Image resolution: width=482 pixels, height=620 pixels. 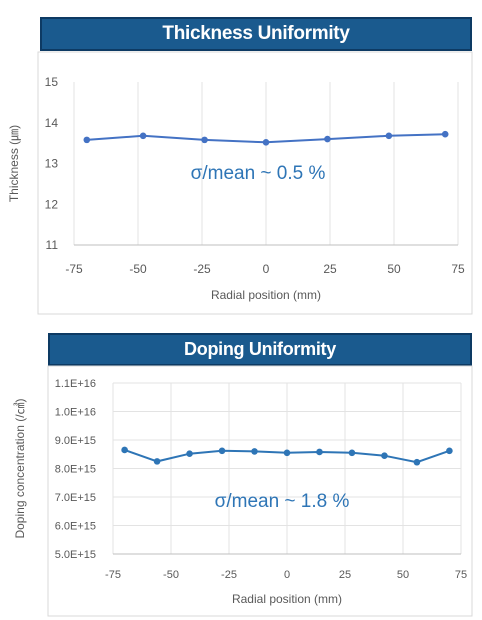 What do you see at coordinates (52, 164) in the screenshot?
I see `y-tick-label: 13` at bounding box center [52, 164].